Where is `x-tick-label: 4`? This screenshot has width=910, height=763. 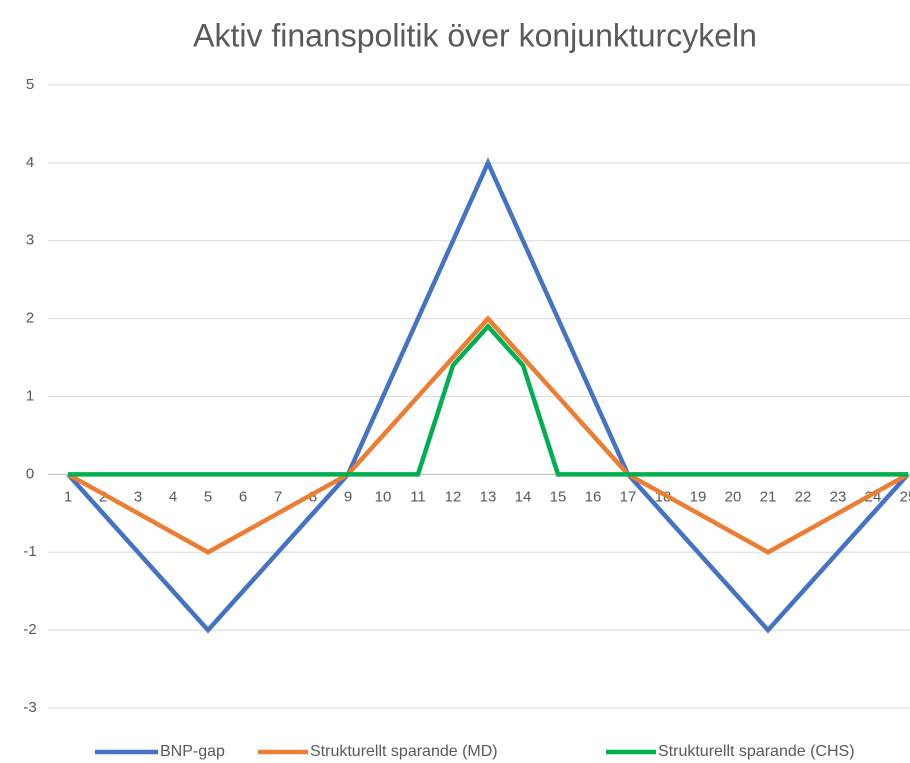 x-tick-label: 4 is located at coordinates (173, 496).